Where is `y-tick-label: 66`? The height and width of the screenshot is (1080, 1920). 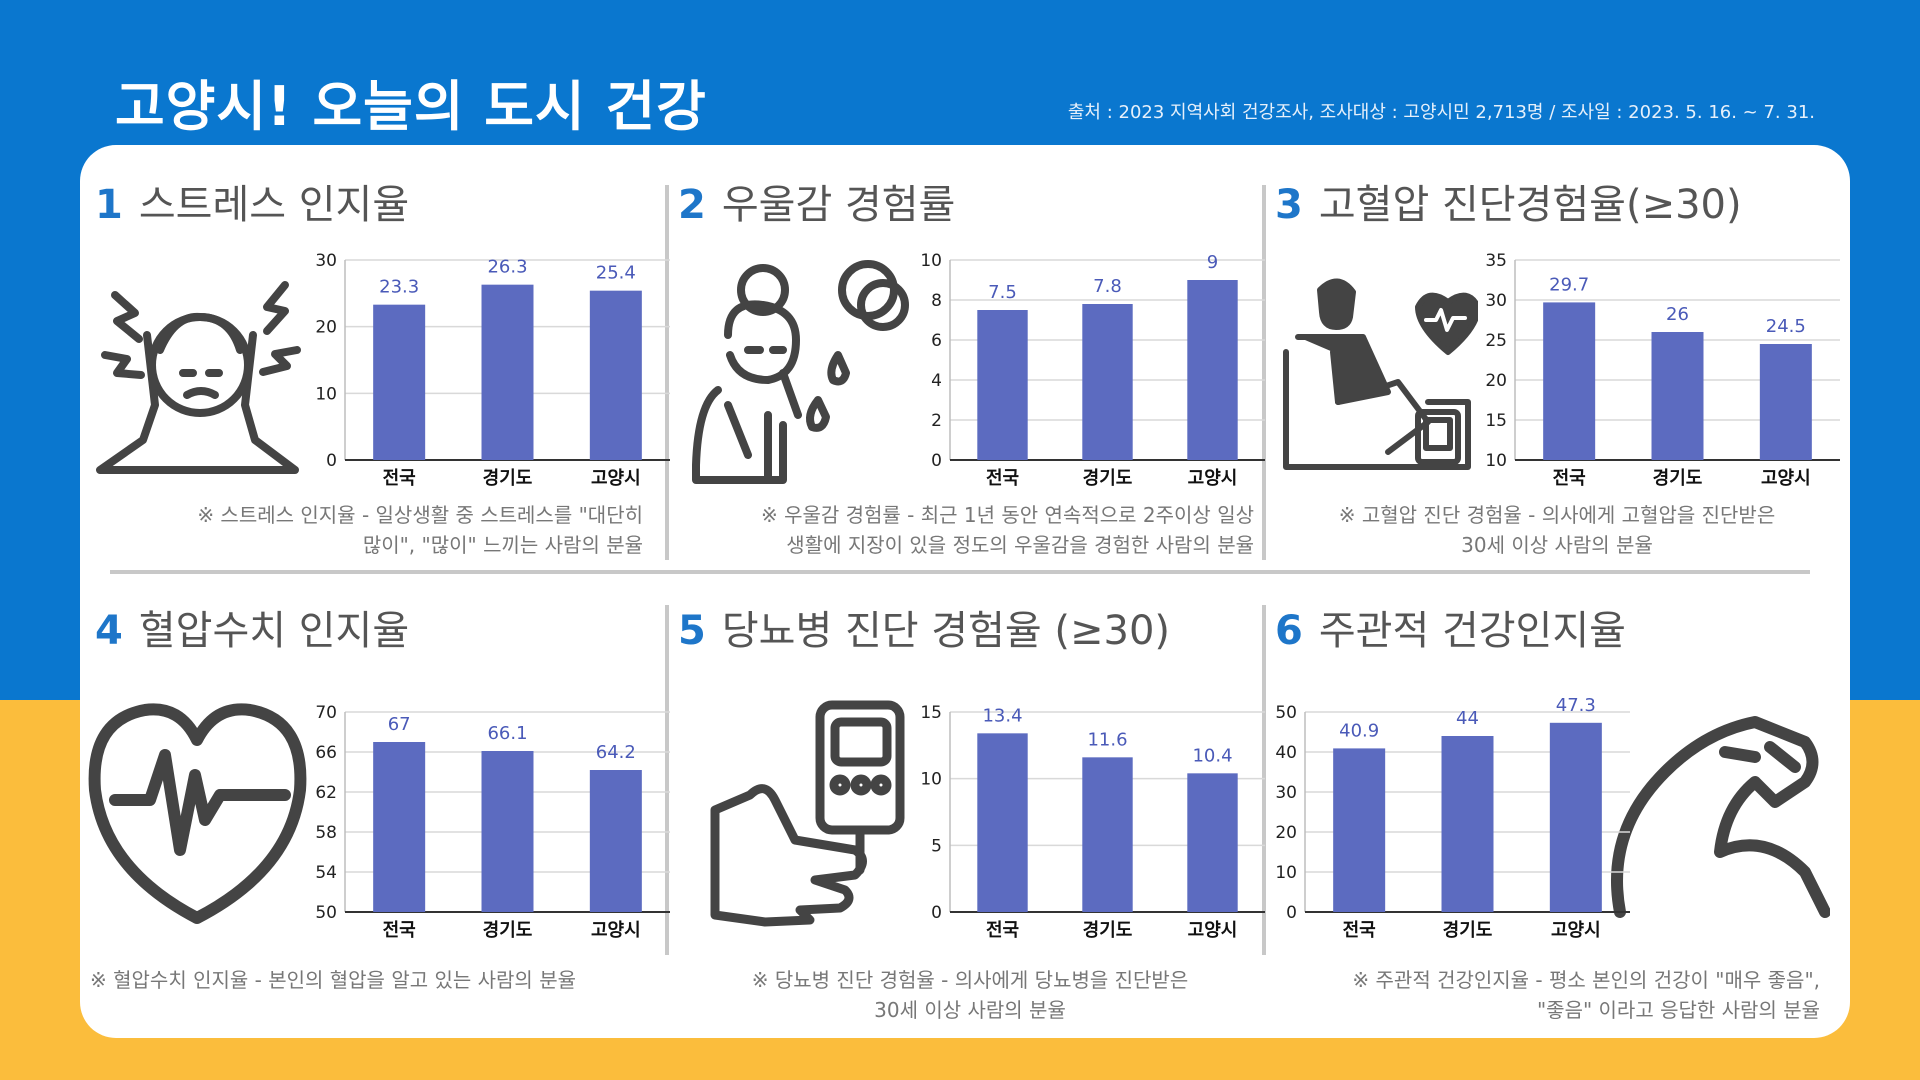 y-tick-label: 66 is located at coordinates (326, 753).